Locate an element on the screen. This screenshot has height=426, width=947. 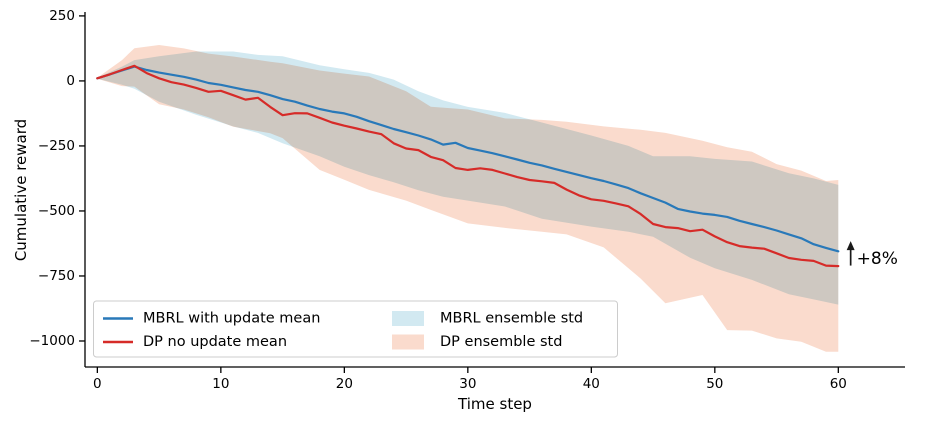
dp-ensemble-std-legend-swatch is located at coordinates (408, 342).